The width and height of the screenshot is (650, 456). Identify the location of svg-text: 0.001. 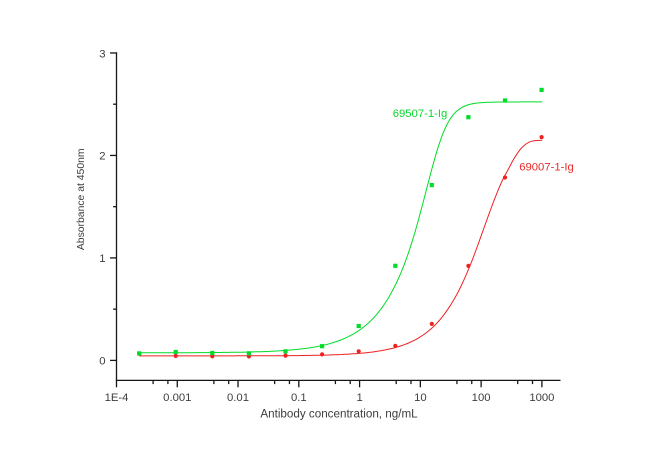
(177, 398).